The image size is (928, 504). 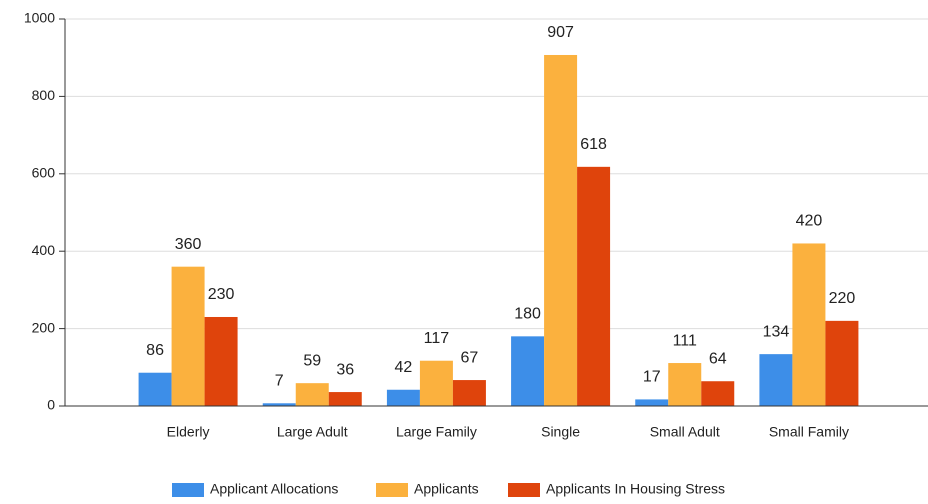 What do you see at coordinates (312, 360) in the screenshot?
I see `data-label: 59` at bounding box center [312, 360].